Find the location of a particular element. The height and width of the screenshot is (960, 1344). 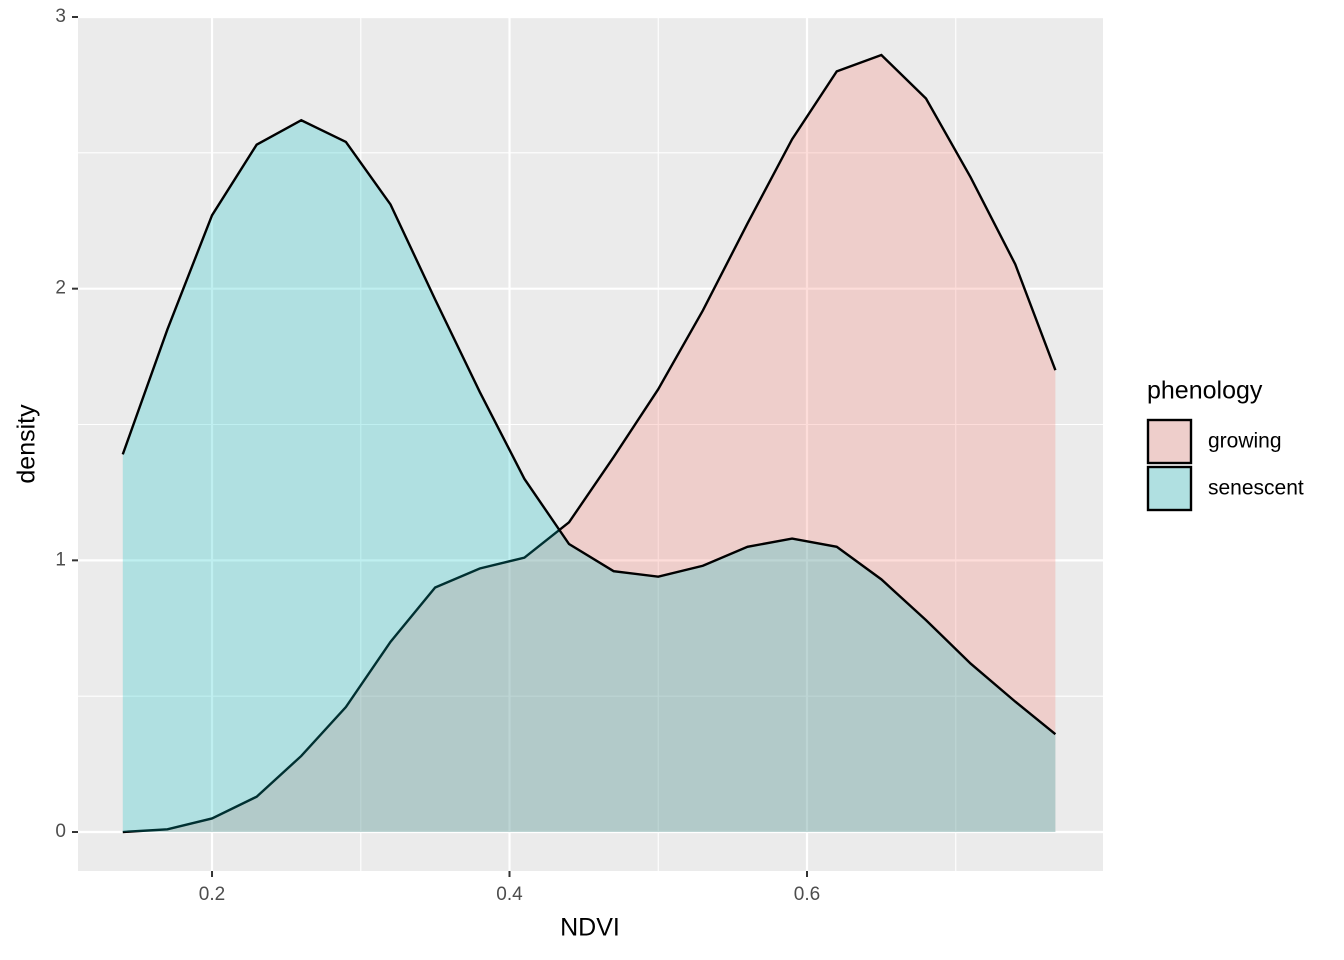

x-tick-label: 0.6 is located at coordinates (807, 894).